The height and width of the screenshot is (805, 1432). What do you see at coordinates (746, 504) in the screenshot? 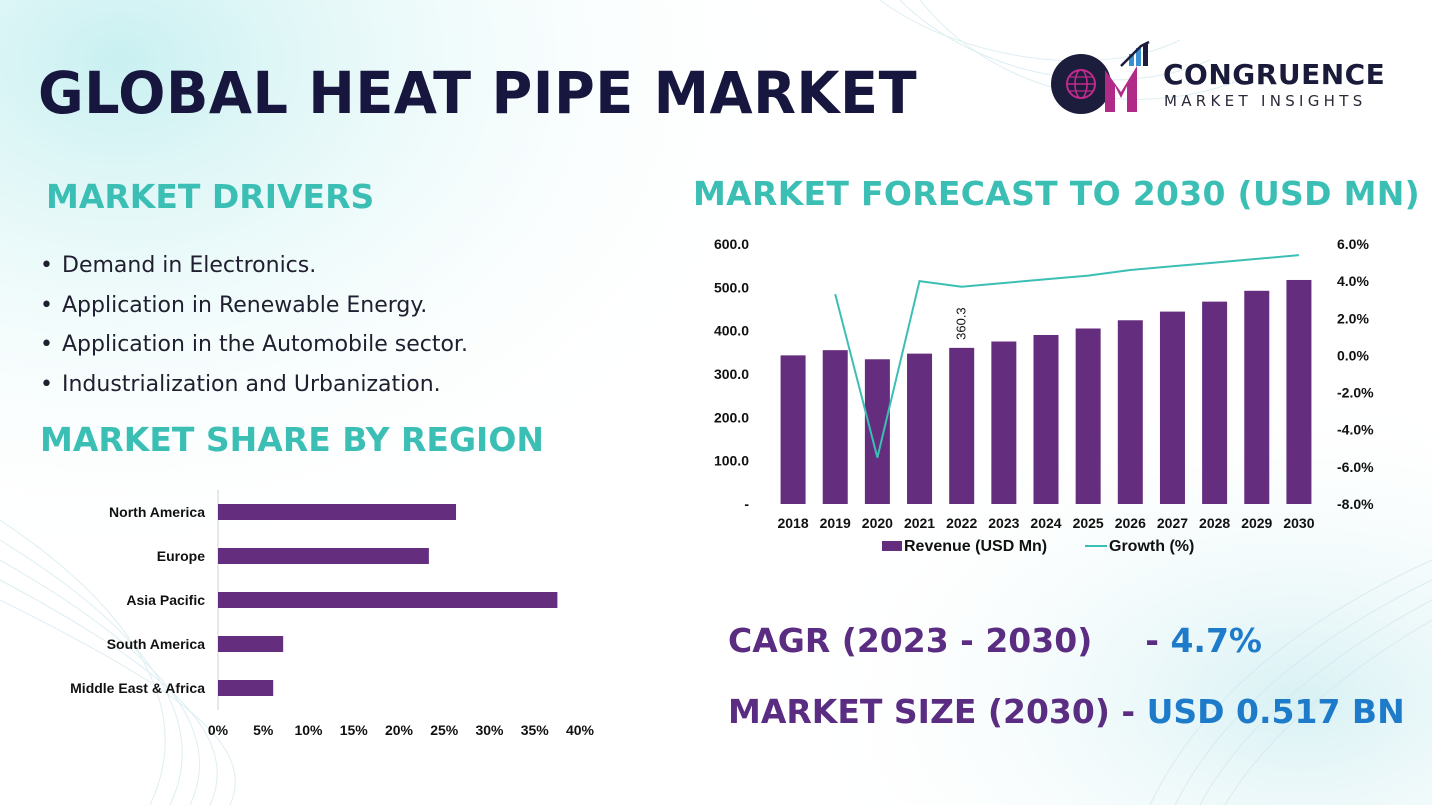
I see `y-left-tick-label: -` at bounding box center [746, 504].